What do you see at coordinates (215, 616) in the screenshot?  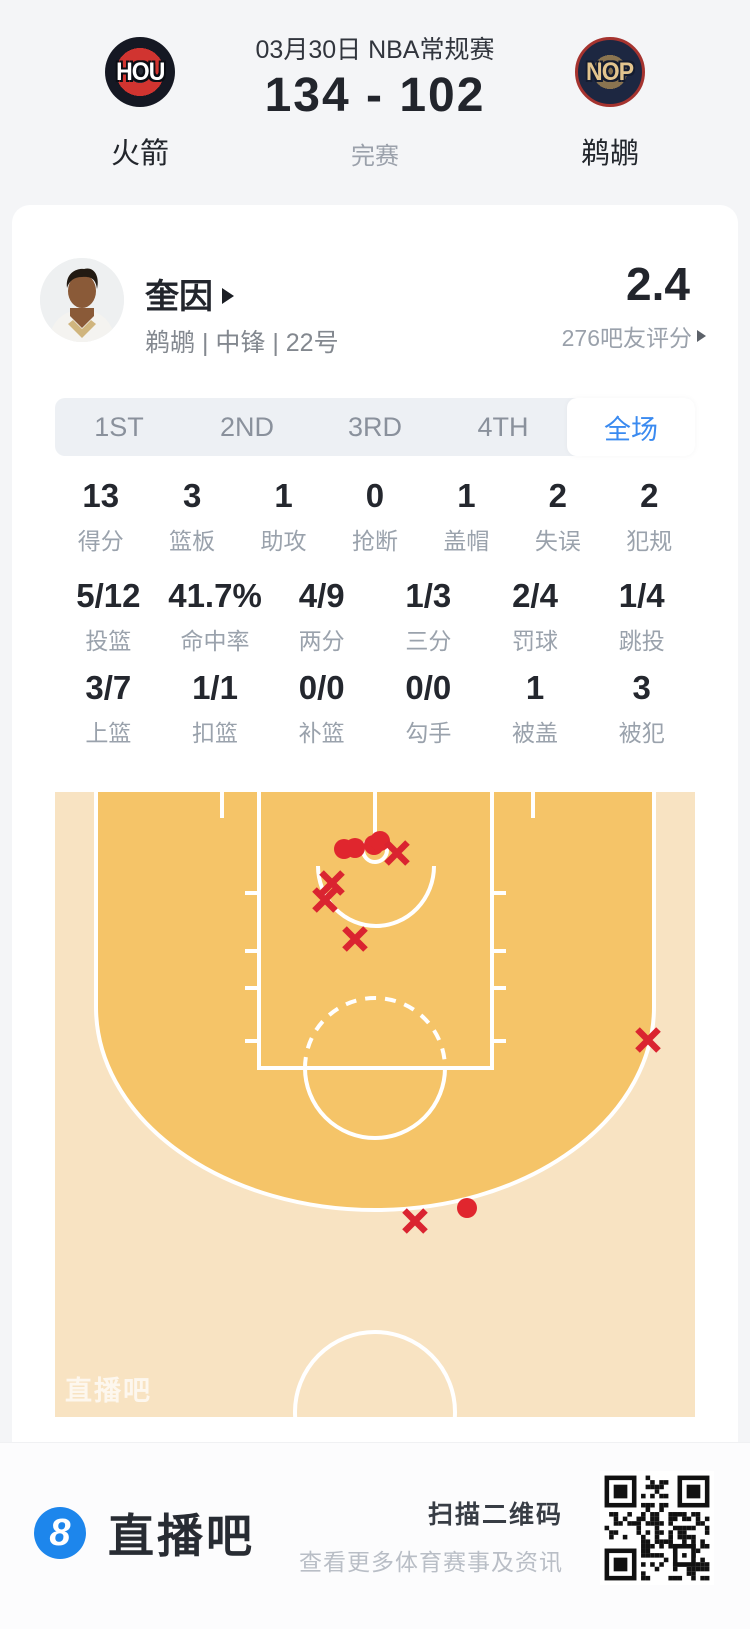 I see `stat-命中率: 41.7% 命中率` at bounding box center [215, 616].